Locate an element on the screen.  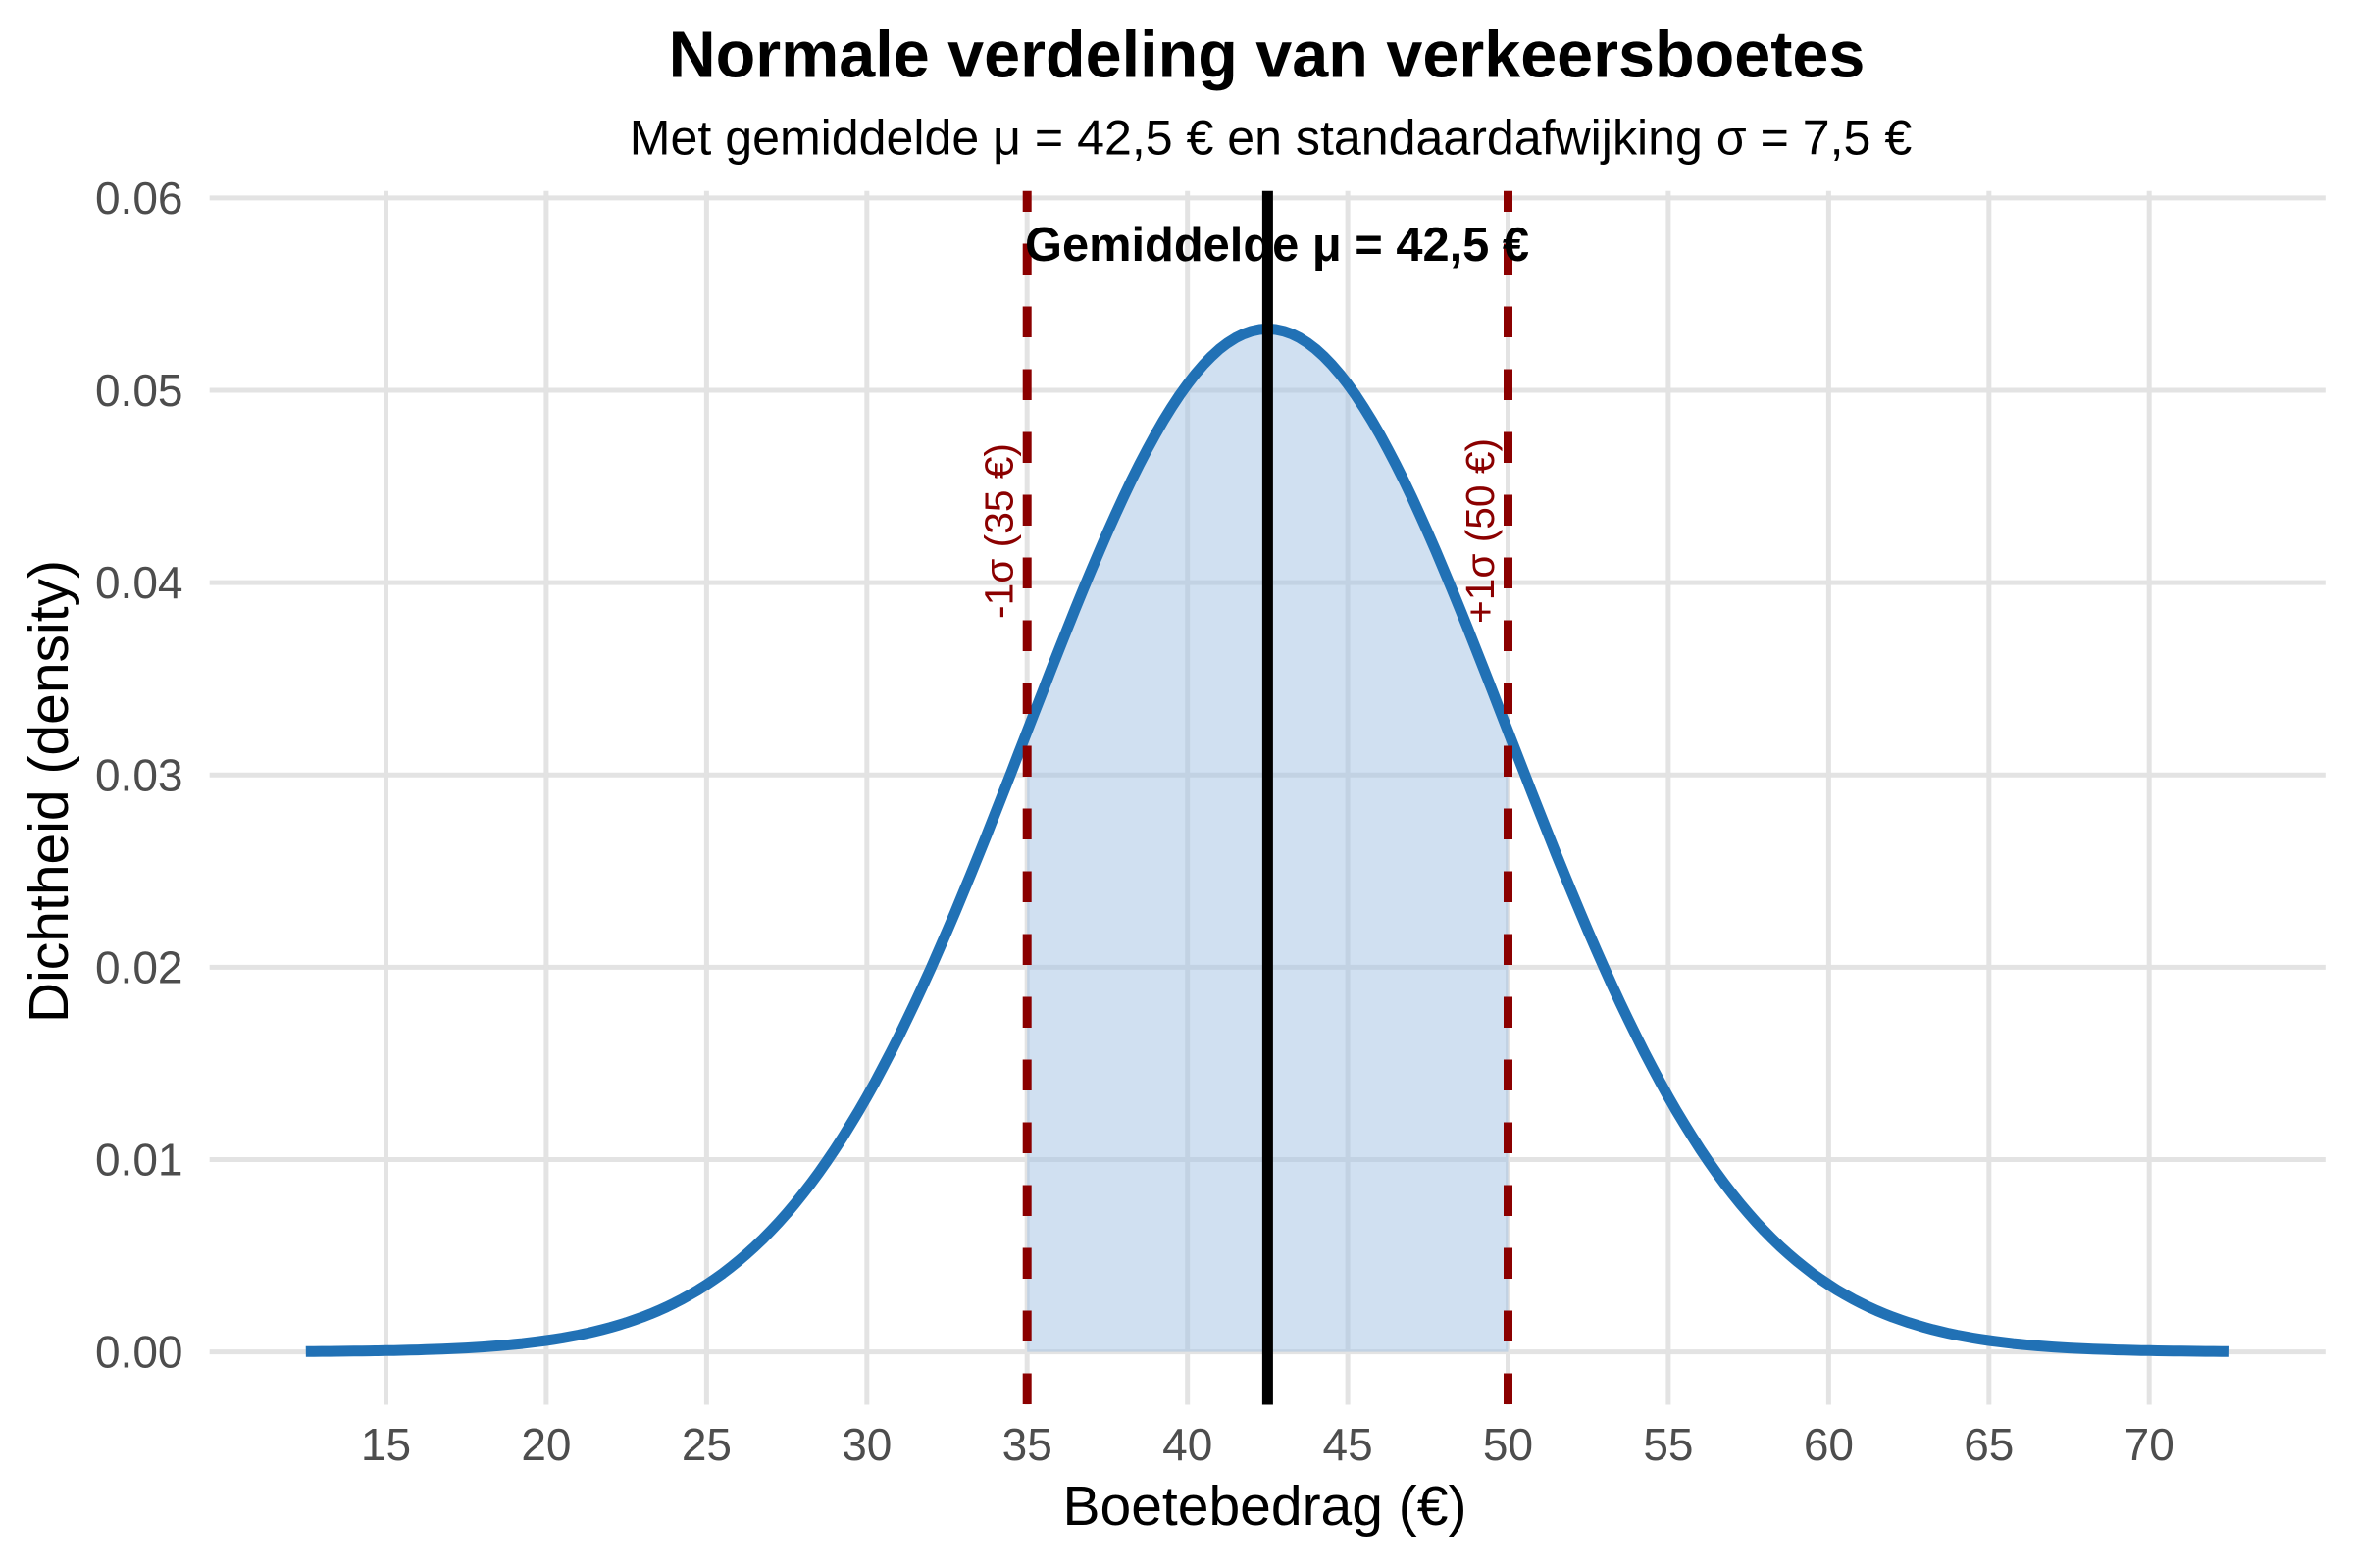
svg-text: 55 is located at coordinates (1668, 1444).